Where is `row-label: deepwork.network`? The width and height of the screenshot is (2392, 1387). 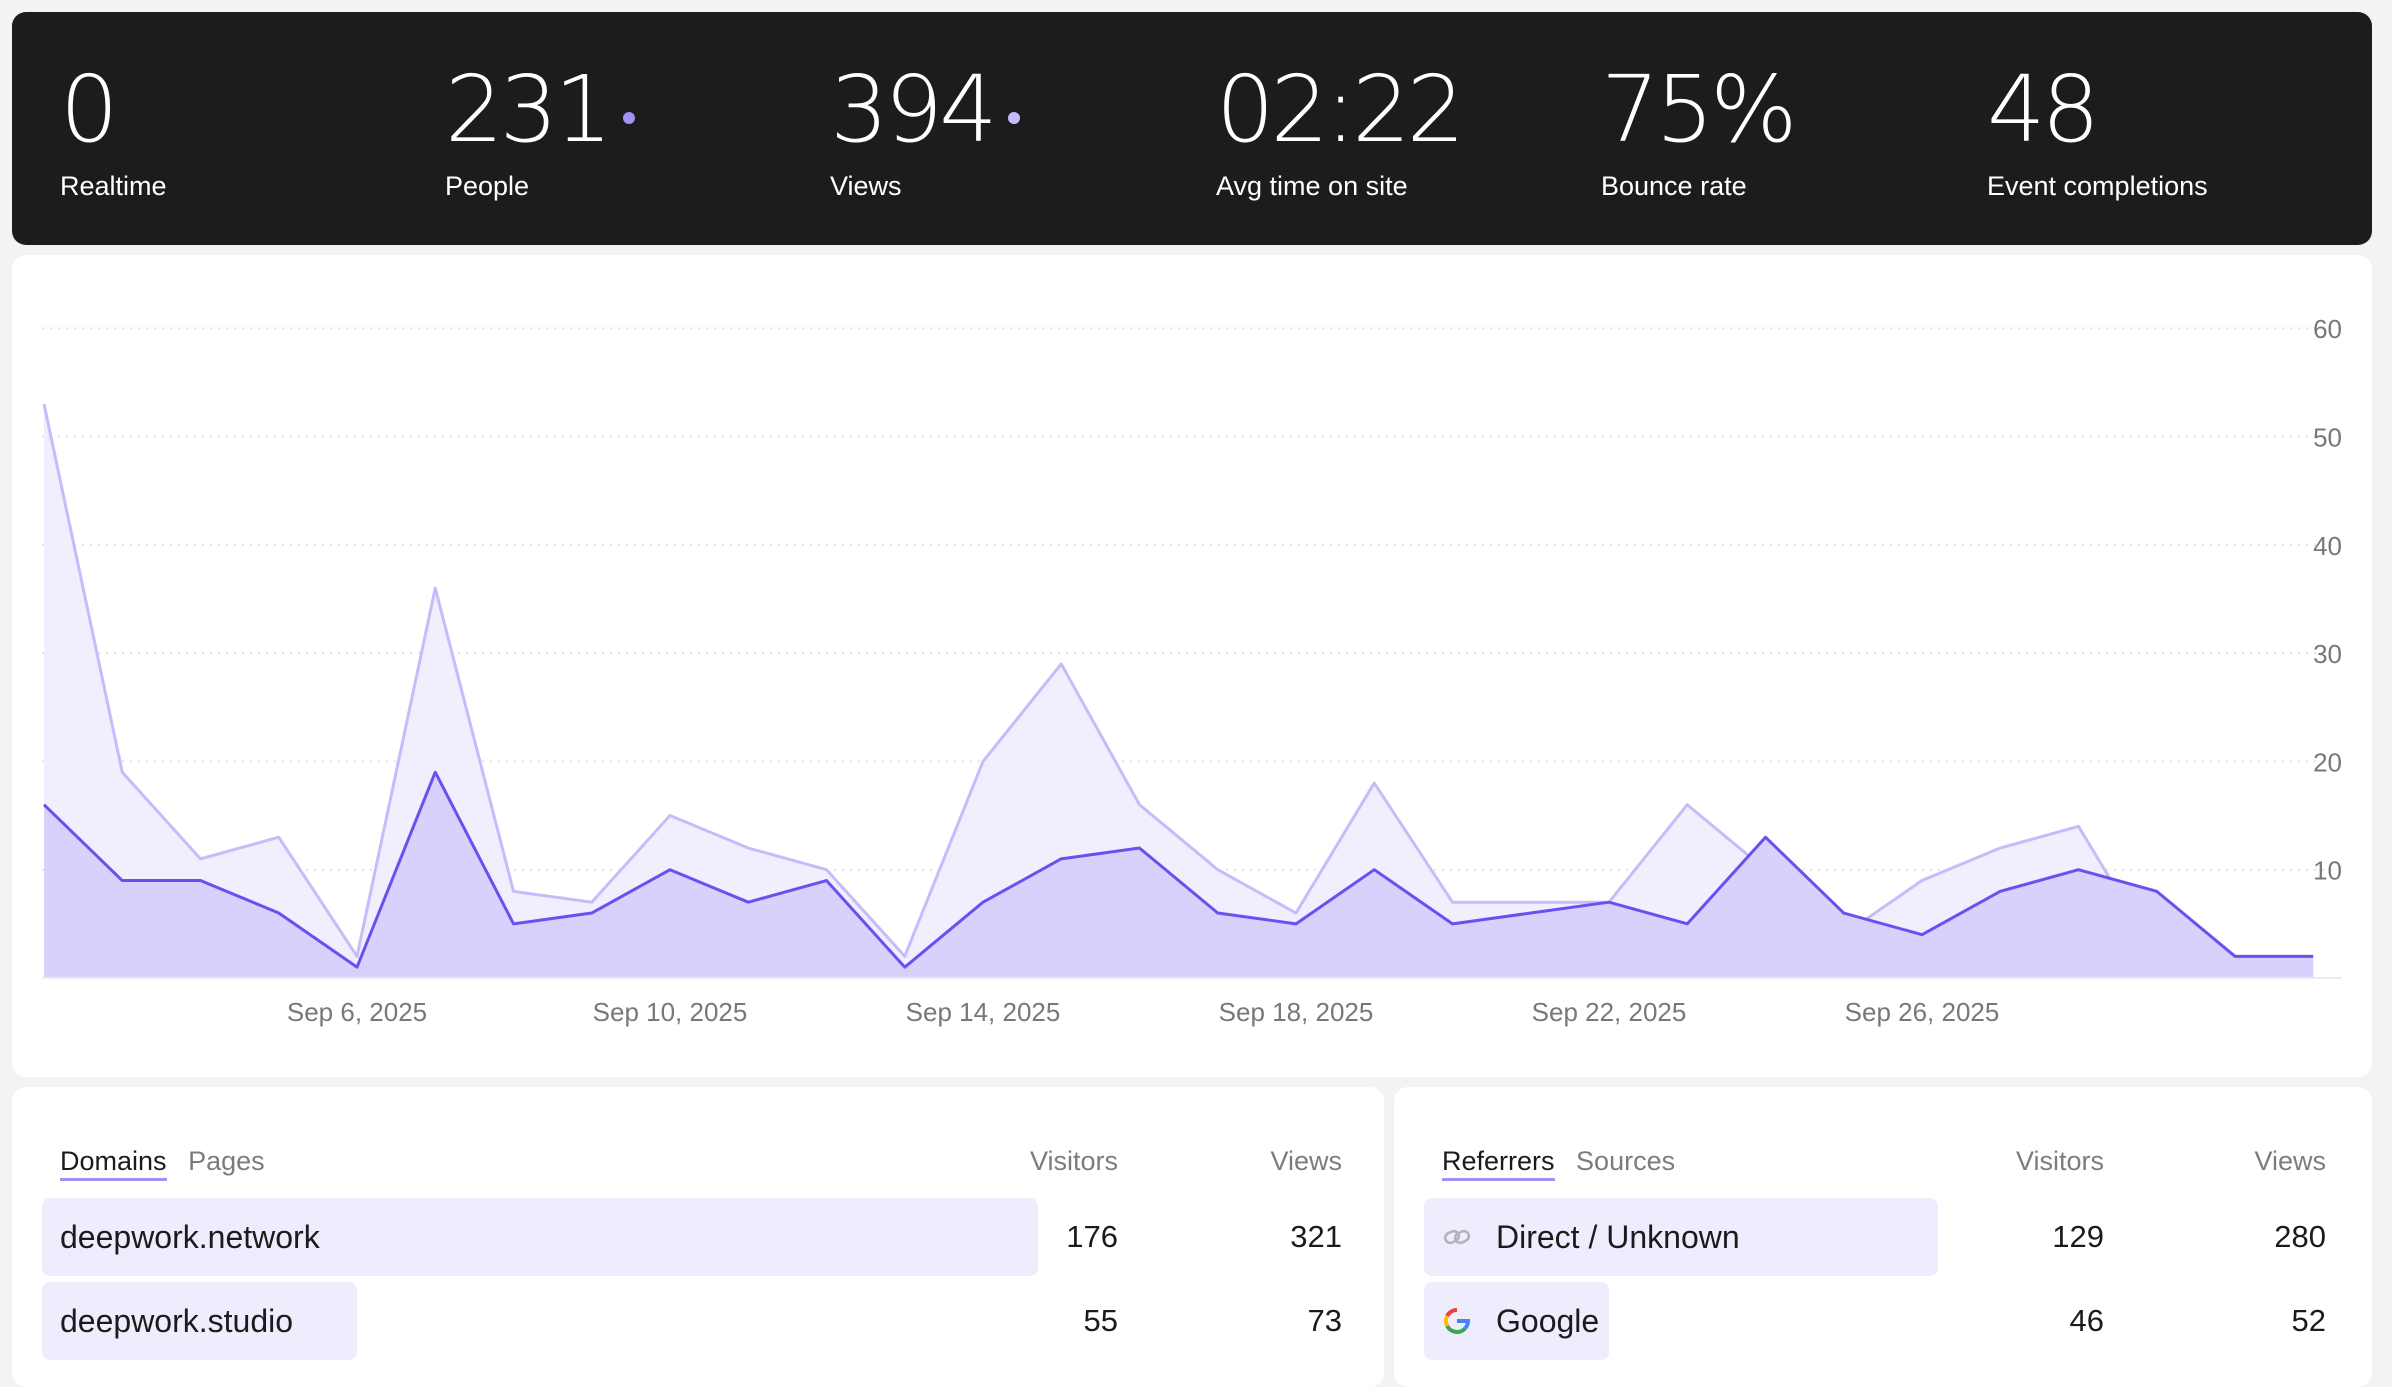 row-label: deepwork.network is located at coordinates (190, 1237).